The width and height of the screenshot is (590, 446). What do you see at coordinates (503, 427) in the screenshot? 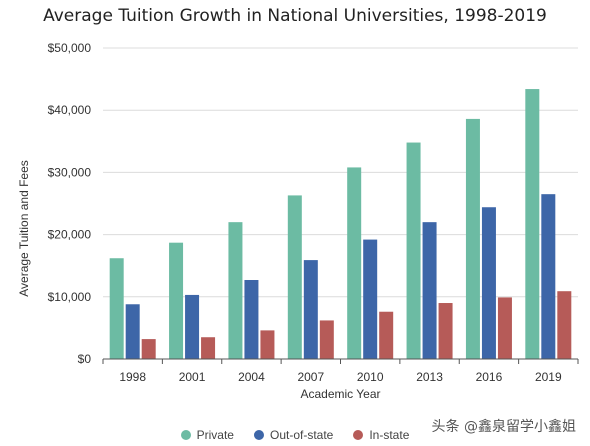
I see `watermark-text: 头条 @鑫泉留学小鑫姐` at bounding box center [503, 427].